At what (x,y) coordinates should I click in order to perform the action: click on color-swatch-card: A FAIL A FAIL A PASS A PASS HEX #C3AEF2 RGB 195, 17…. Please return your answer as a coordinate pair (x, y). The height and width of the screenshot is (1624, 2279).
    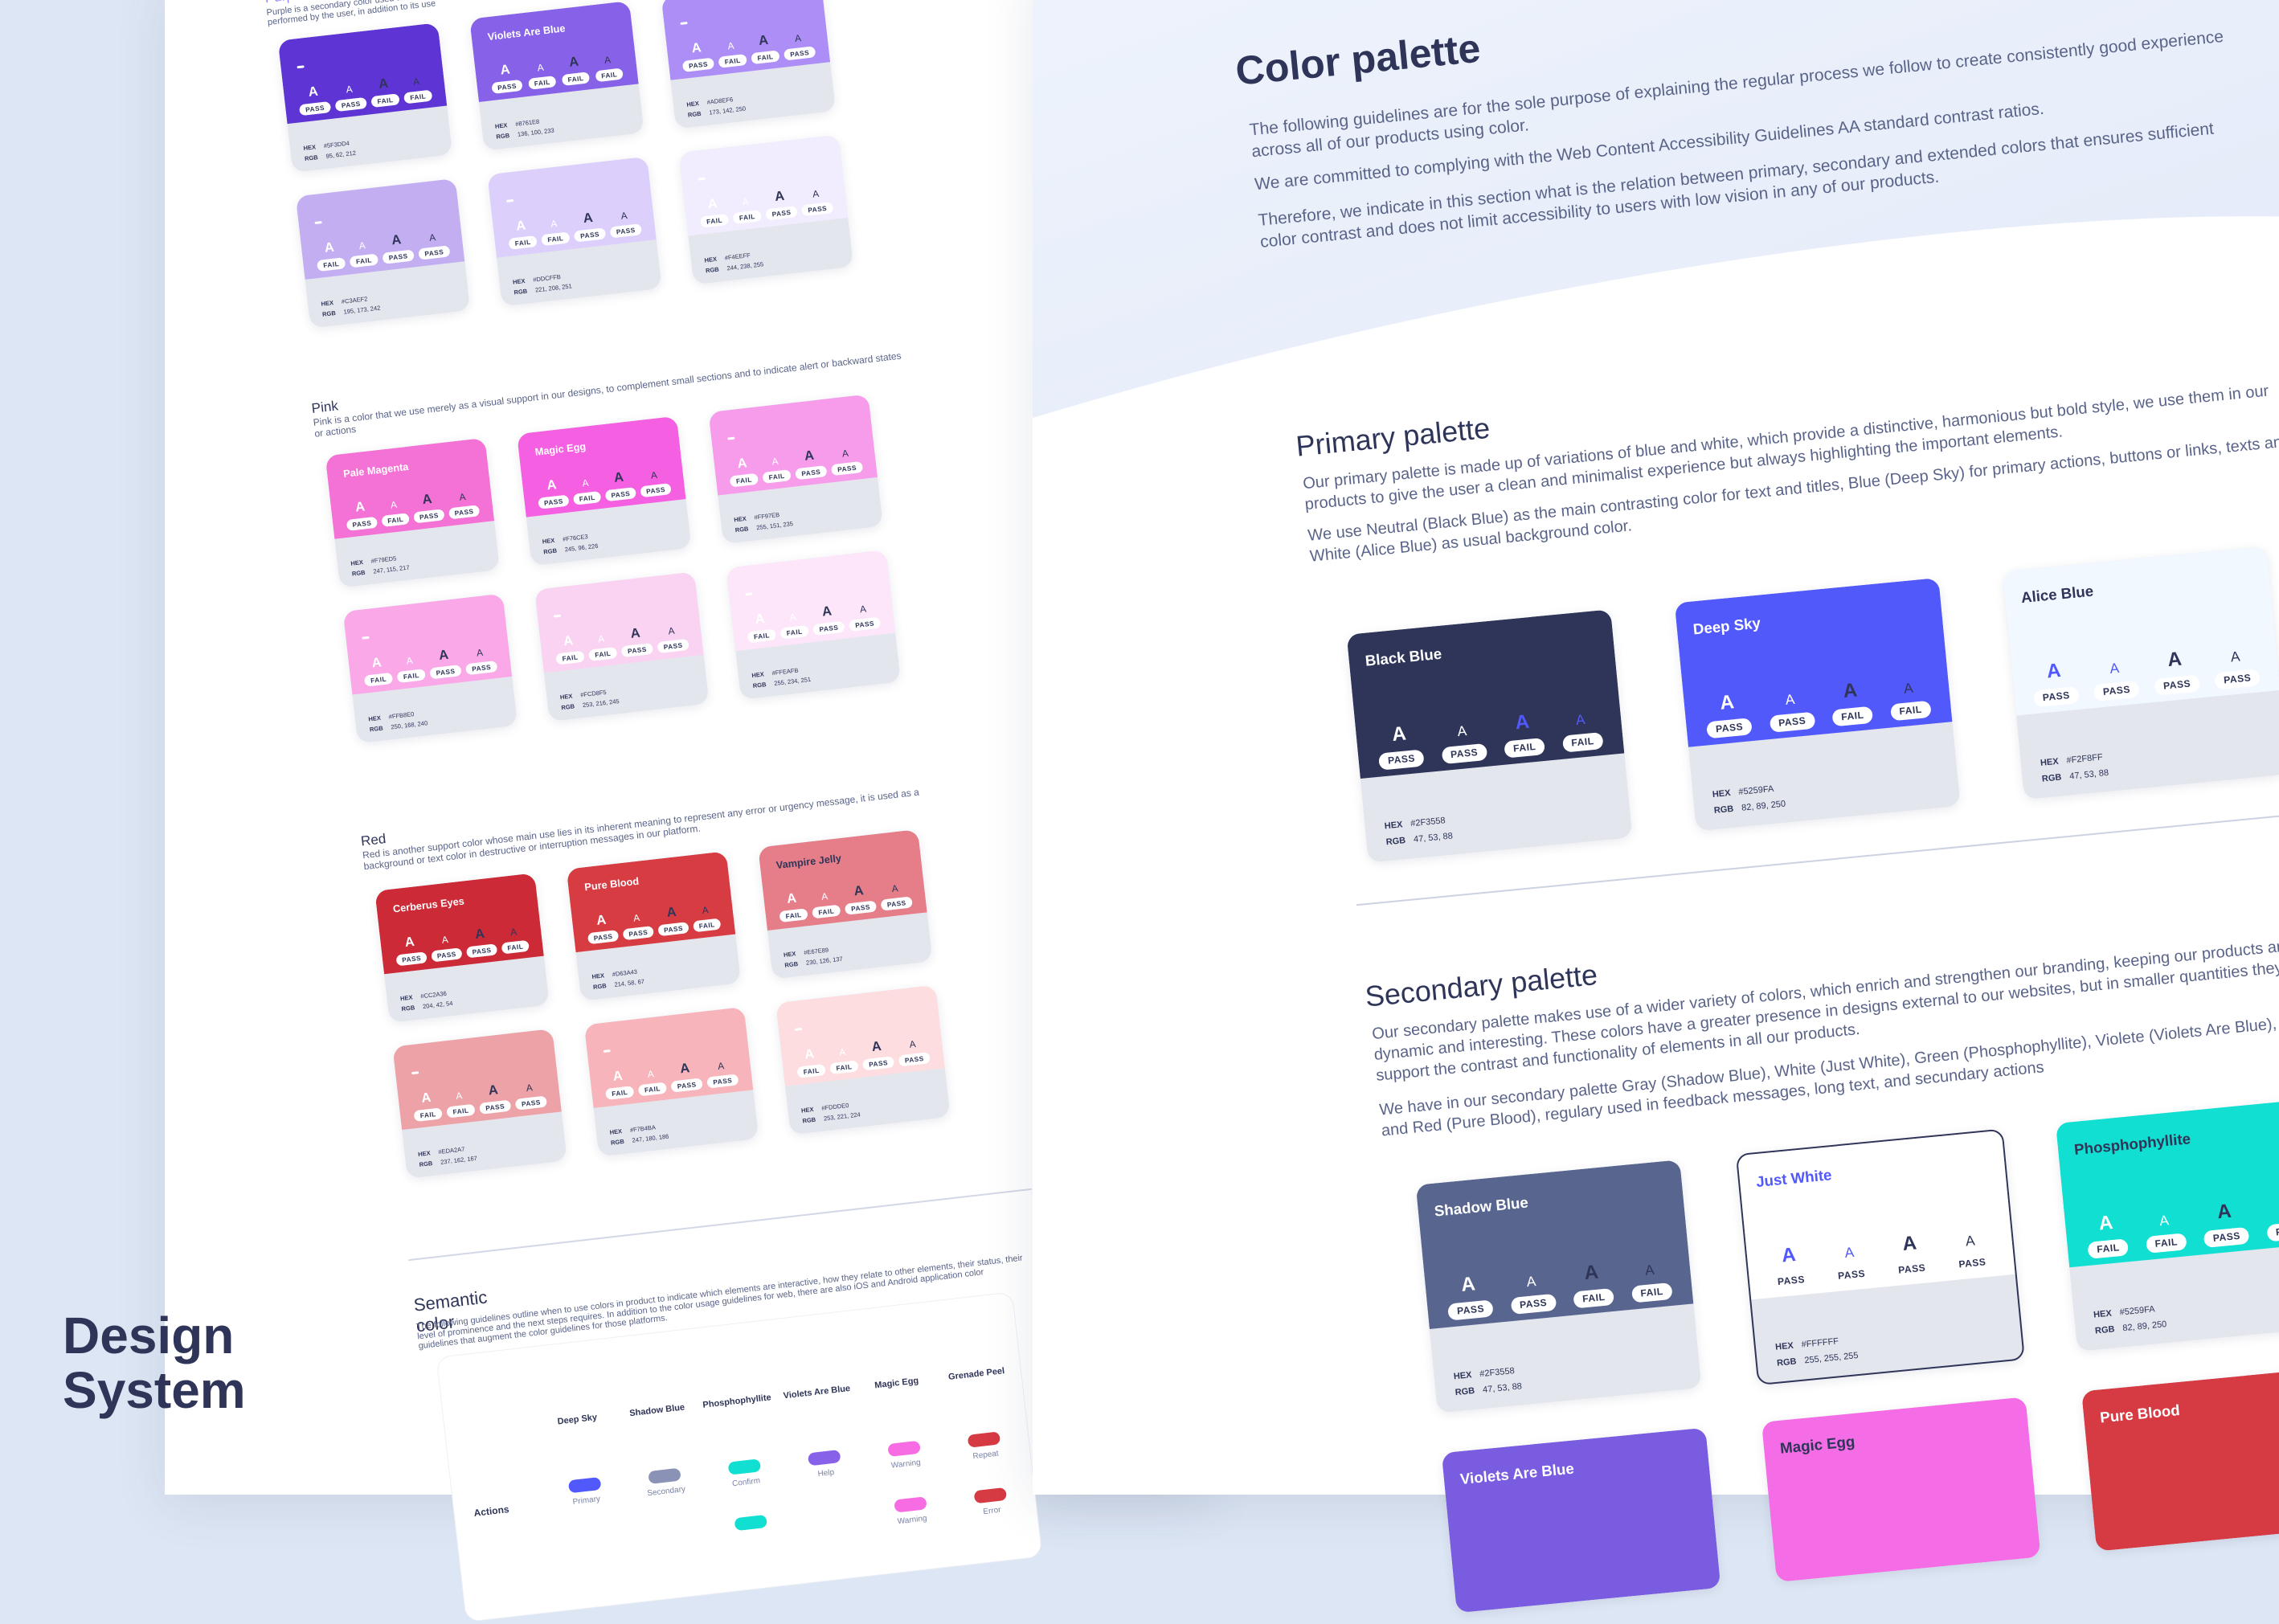
    Looking at the image, I should click on (383, 253).